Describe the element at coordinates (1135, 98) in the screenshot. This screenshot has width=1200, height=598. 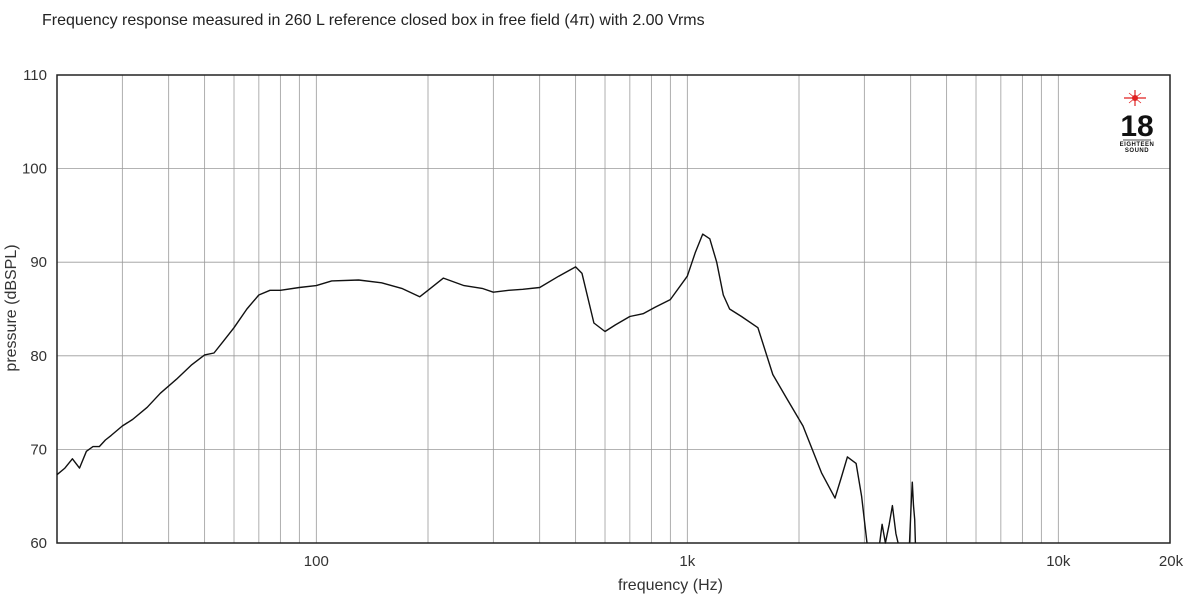
I see `star-icon` at that location.